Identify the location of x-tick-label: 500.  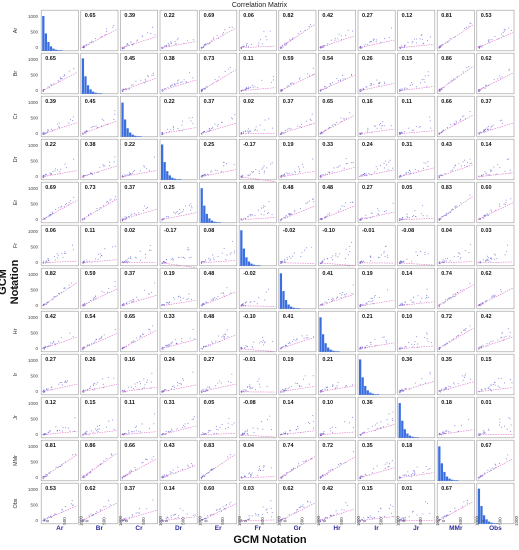
(341, 521).